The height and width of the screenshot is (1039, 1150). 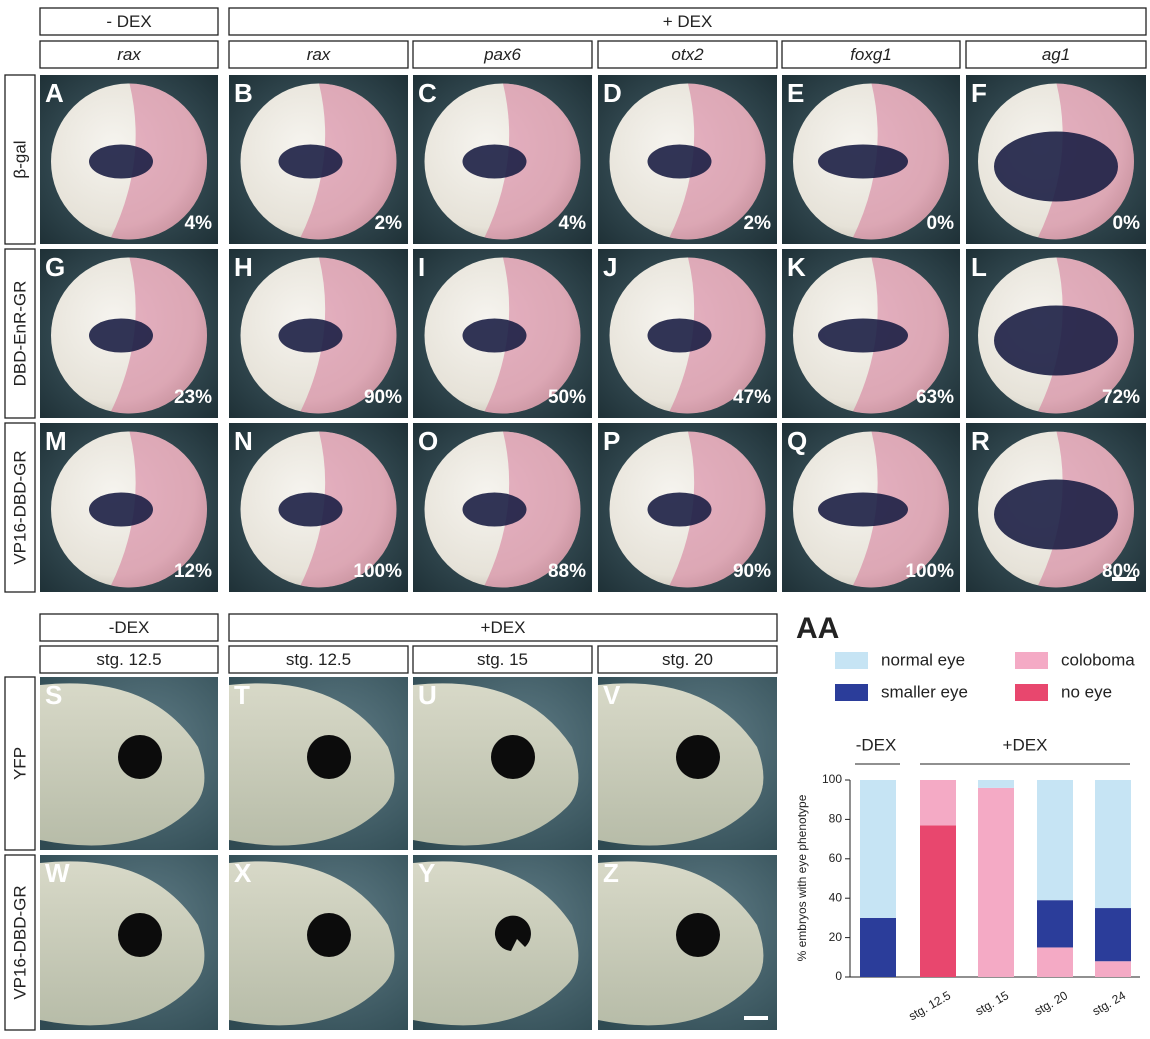 I want to click on panel-letter: A, so click(x=54, y=93).